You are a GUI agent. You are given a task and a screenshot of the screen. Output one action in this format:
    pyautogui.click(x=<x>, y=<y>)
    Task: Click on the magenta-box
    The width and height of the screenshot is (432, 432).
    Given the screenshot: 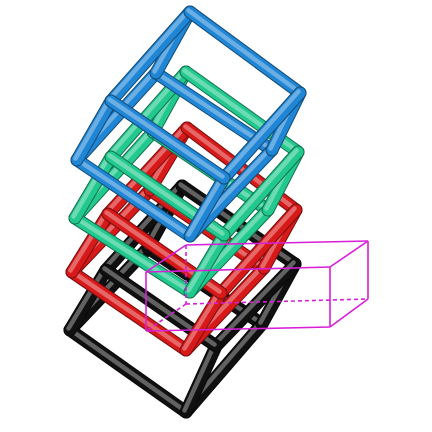 What is the action you would take?
    pyautogui.click(x=257, y=286)
    